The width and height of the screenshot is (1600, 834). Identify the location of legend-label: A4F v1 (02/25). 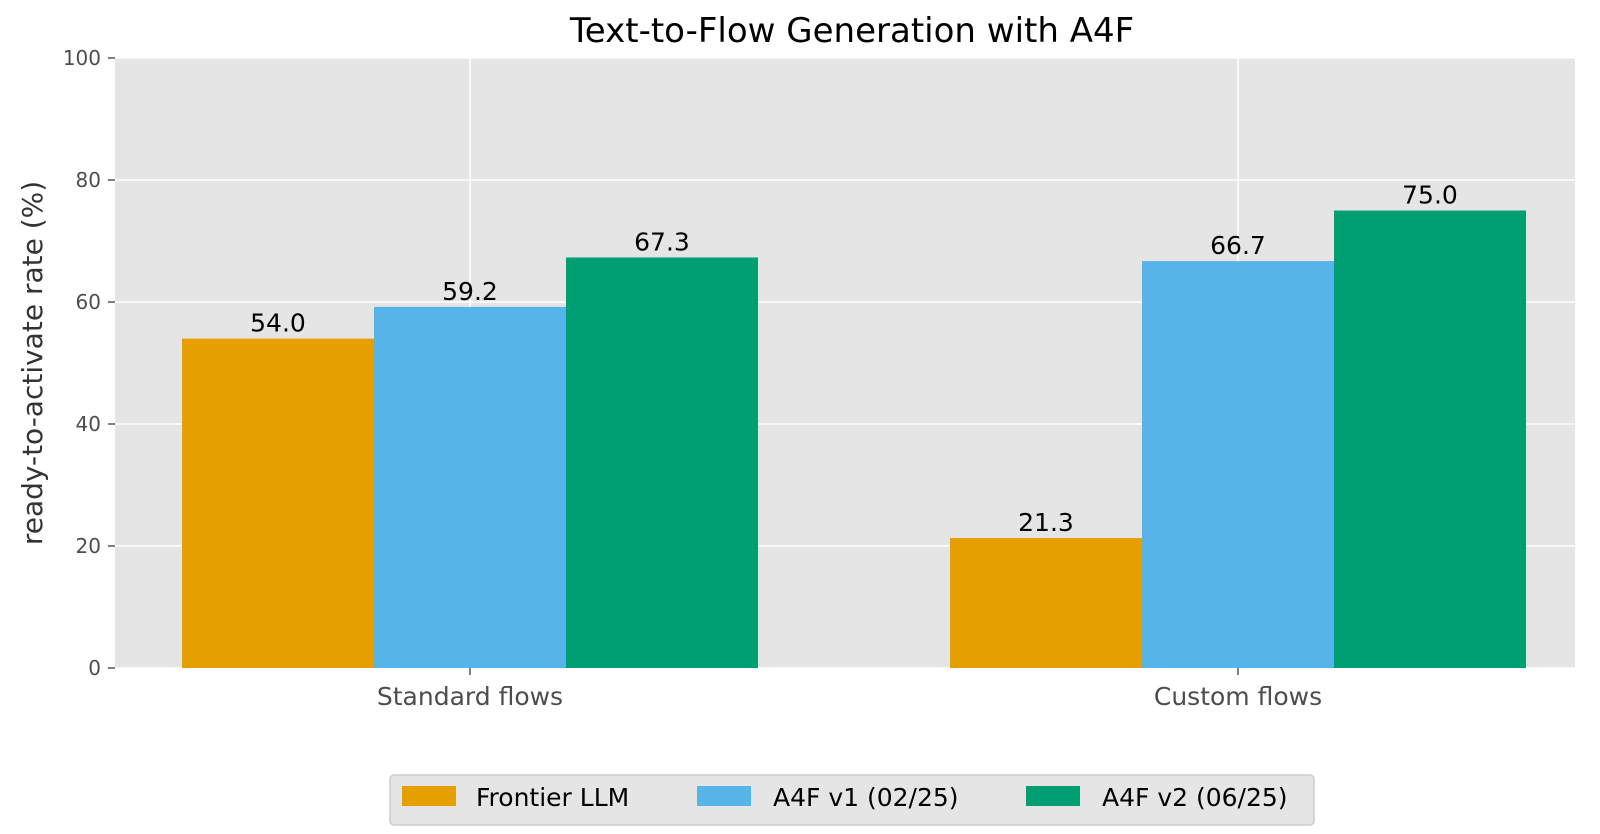
(866, 797).